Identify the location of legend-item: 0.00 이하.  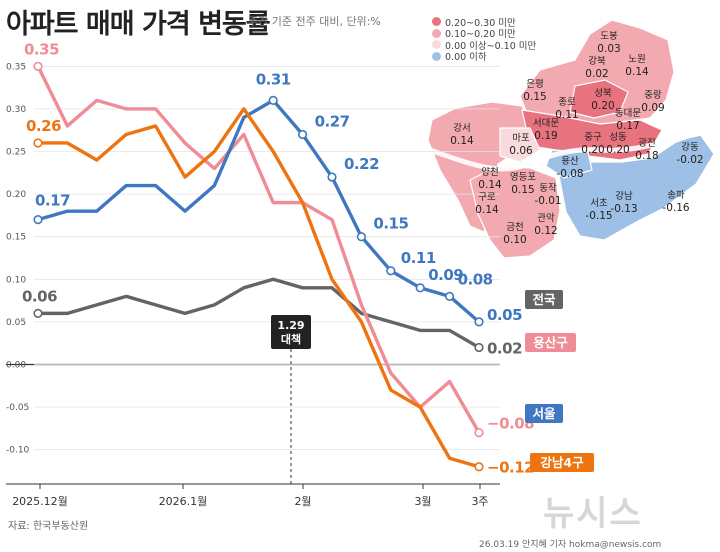
(484, 57).